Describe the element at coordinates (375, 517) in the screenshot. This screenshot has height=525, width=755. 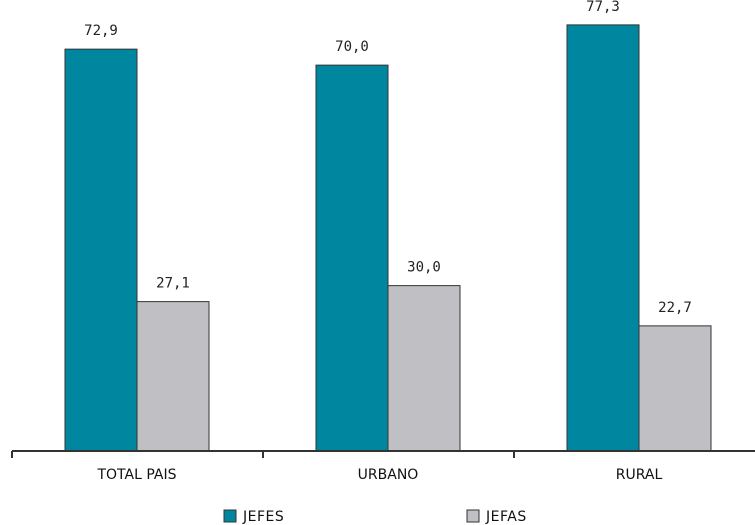
I see `legend: JEFES JEFAS` at that location.